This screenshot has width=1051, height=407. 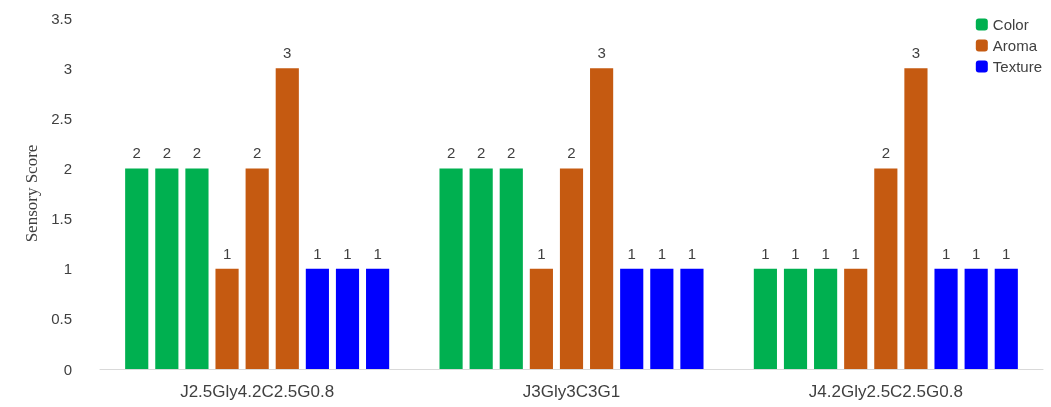 I want to click on y-axis-title: Sensory Score, so click(x=31, y=193).